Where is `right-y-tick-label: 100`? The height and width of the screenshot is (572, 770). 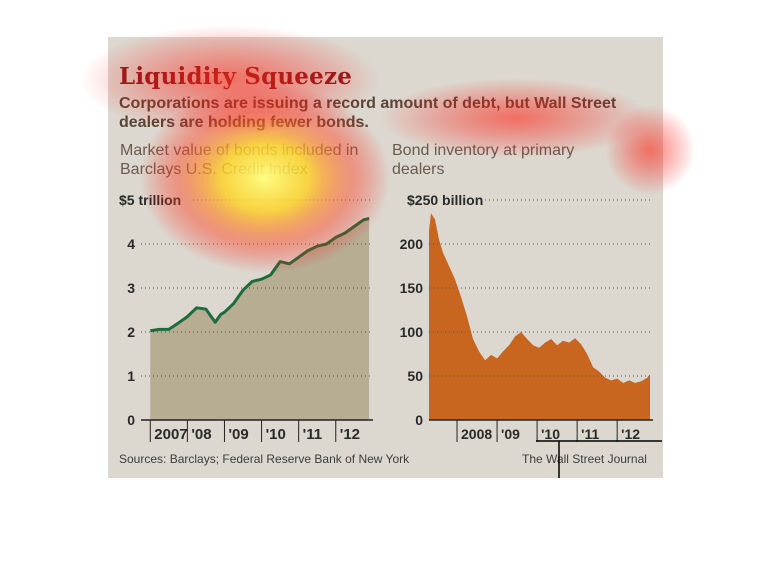
right-y-tick-label: 100 is located at coordinates (412, 332).